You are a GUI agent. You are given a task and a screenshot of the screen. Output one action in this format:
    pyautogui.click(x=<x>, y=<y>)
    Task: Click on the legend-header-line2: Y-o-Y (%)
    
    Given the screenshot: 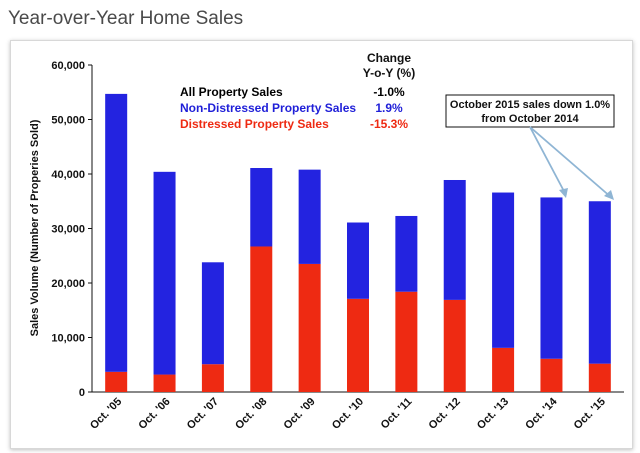 What is the action you would take?
    pyautogui.click(x=389, y=73)
    